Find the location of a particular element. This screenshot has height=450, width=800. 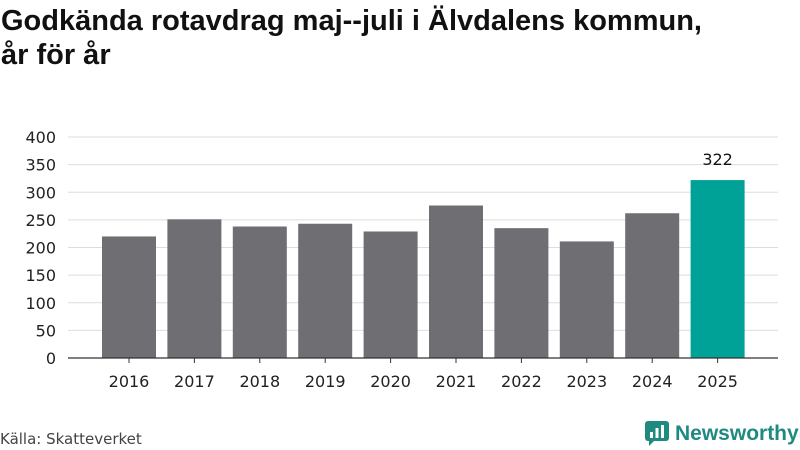

y-tick-label: 100 is located at coordinates (40, 303).